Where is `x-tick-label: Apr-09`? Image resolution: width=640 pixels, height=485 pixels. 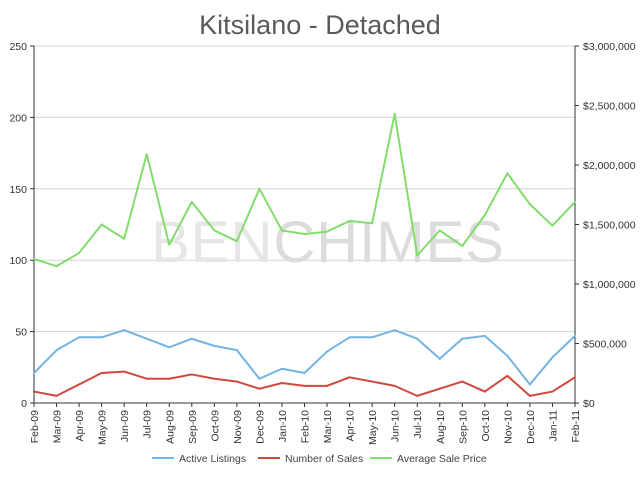
x-tick-label: Apr-09 is located at coordinates (80, 426).